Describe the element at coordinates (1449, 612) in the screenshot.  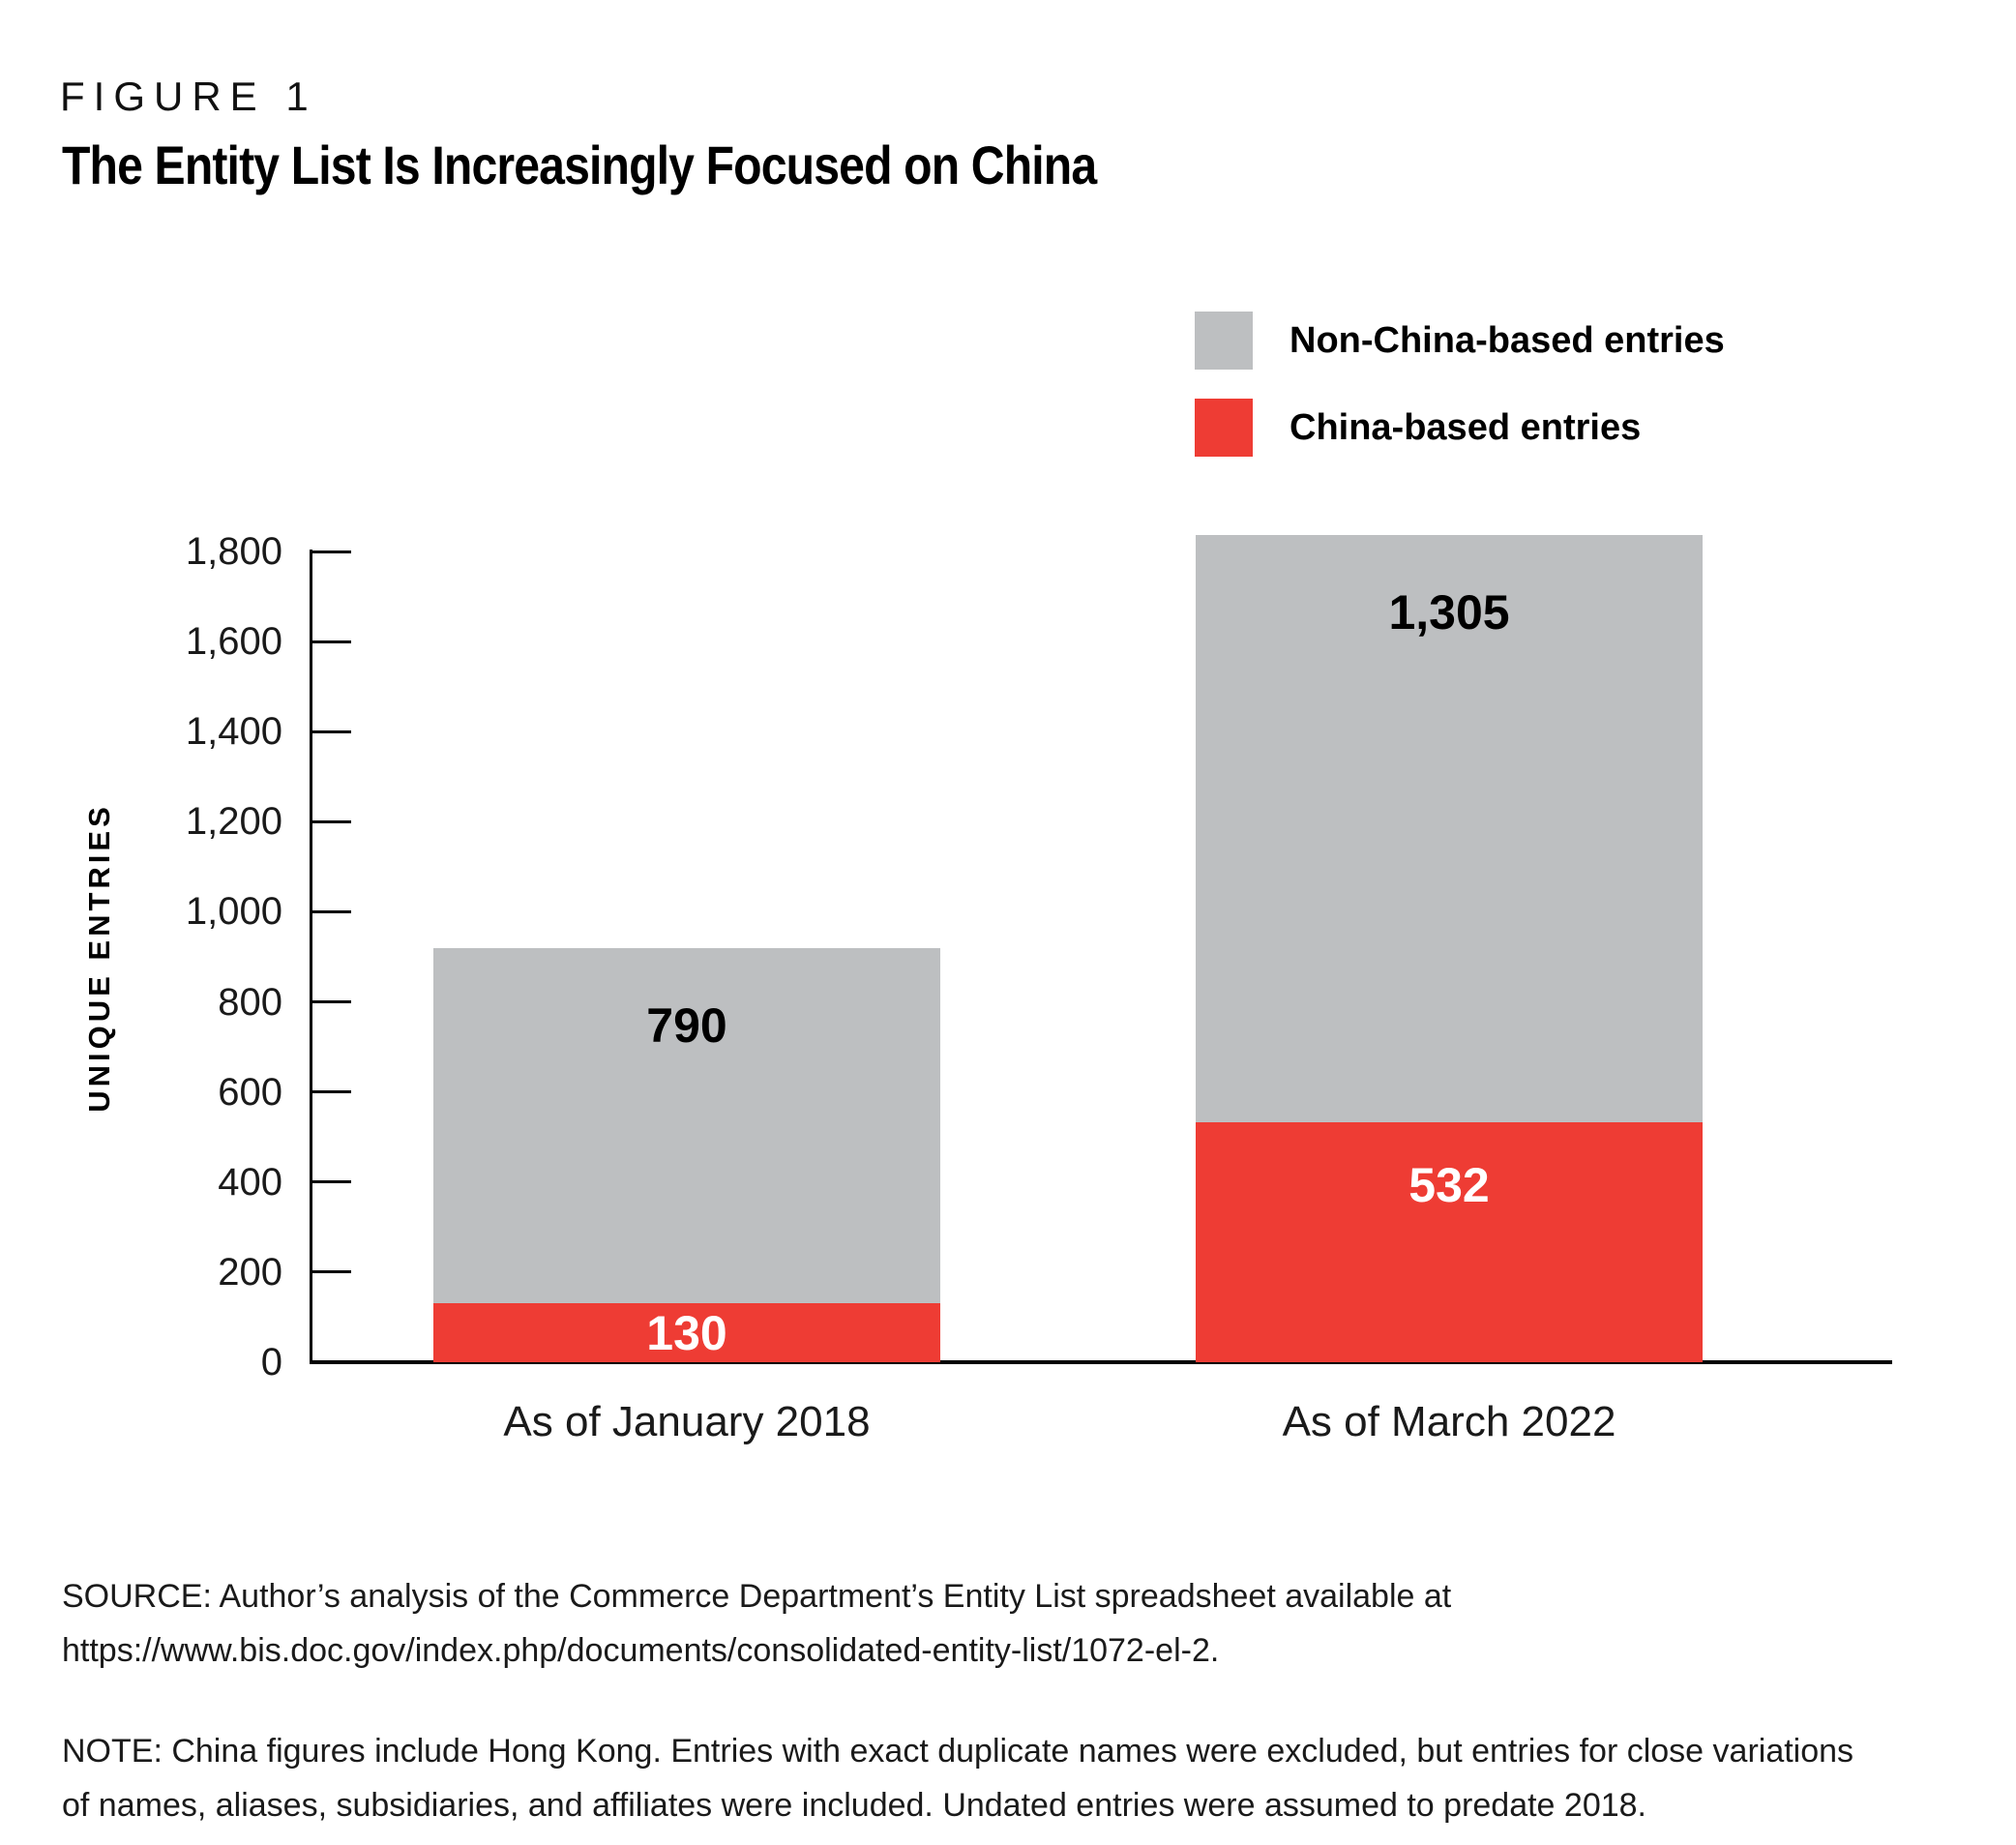
I see `bar-value-label: 1,305` at that location.